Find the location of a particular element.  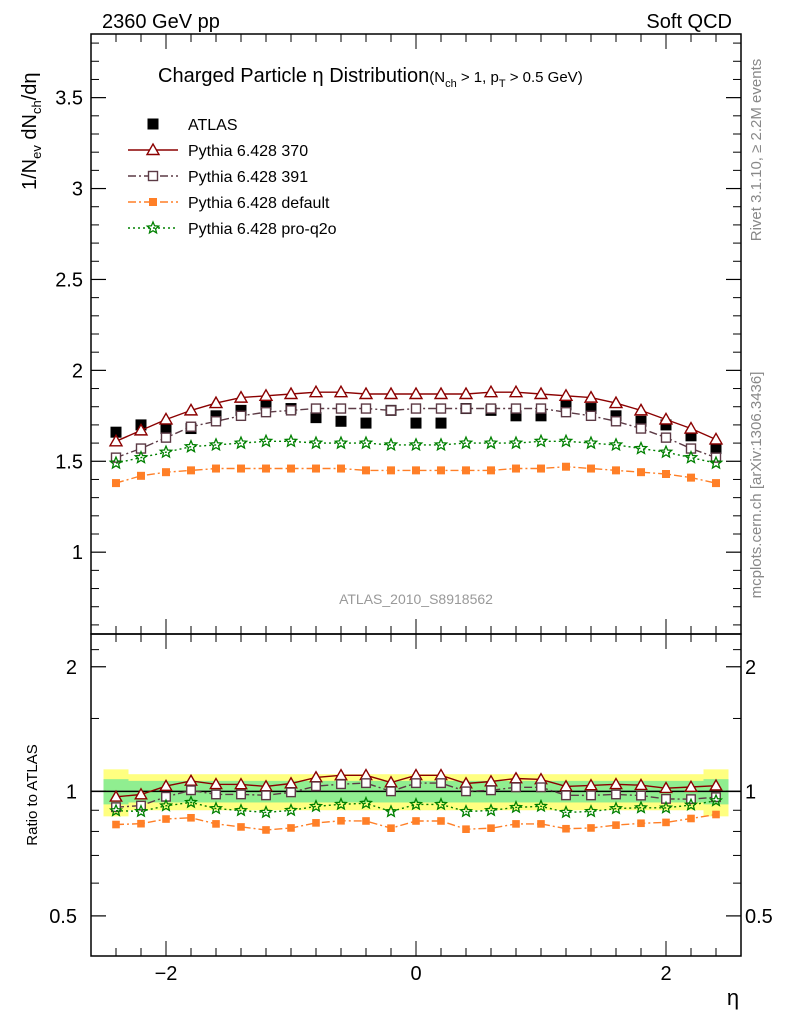

main-y-tick-label: 2 is located at coordinates (77, 371).